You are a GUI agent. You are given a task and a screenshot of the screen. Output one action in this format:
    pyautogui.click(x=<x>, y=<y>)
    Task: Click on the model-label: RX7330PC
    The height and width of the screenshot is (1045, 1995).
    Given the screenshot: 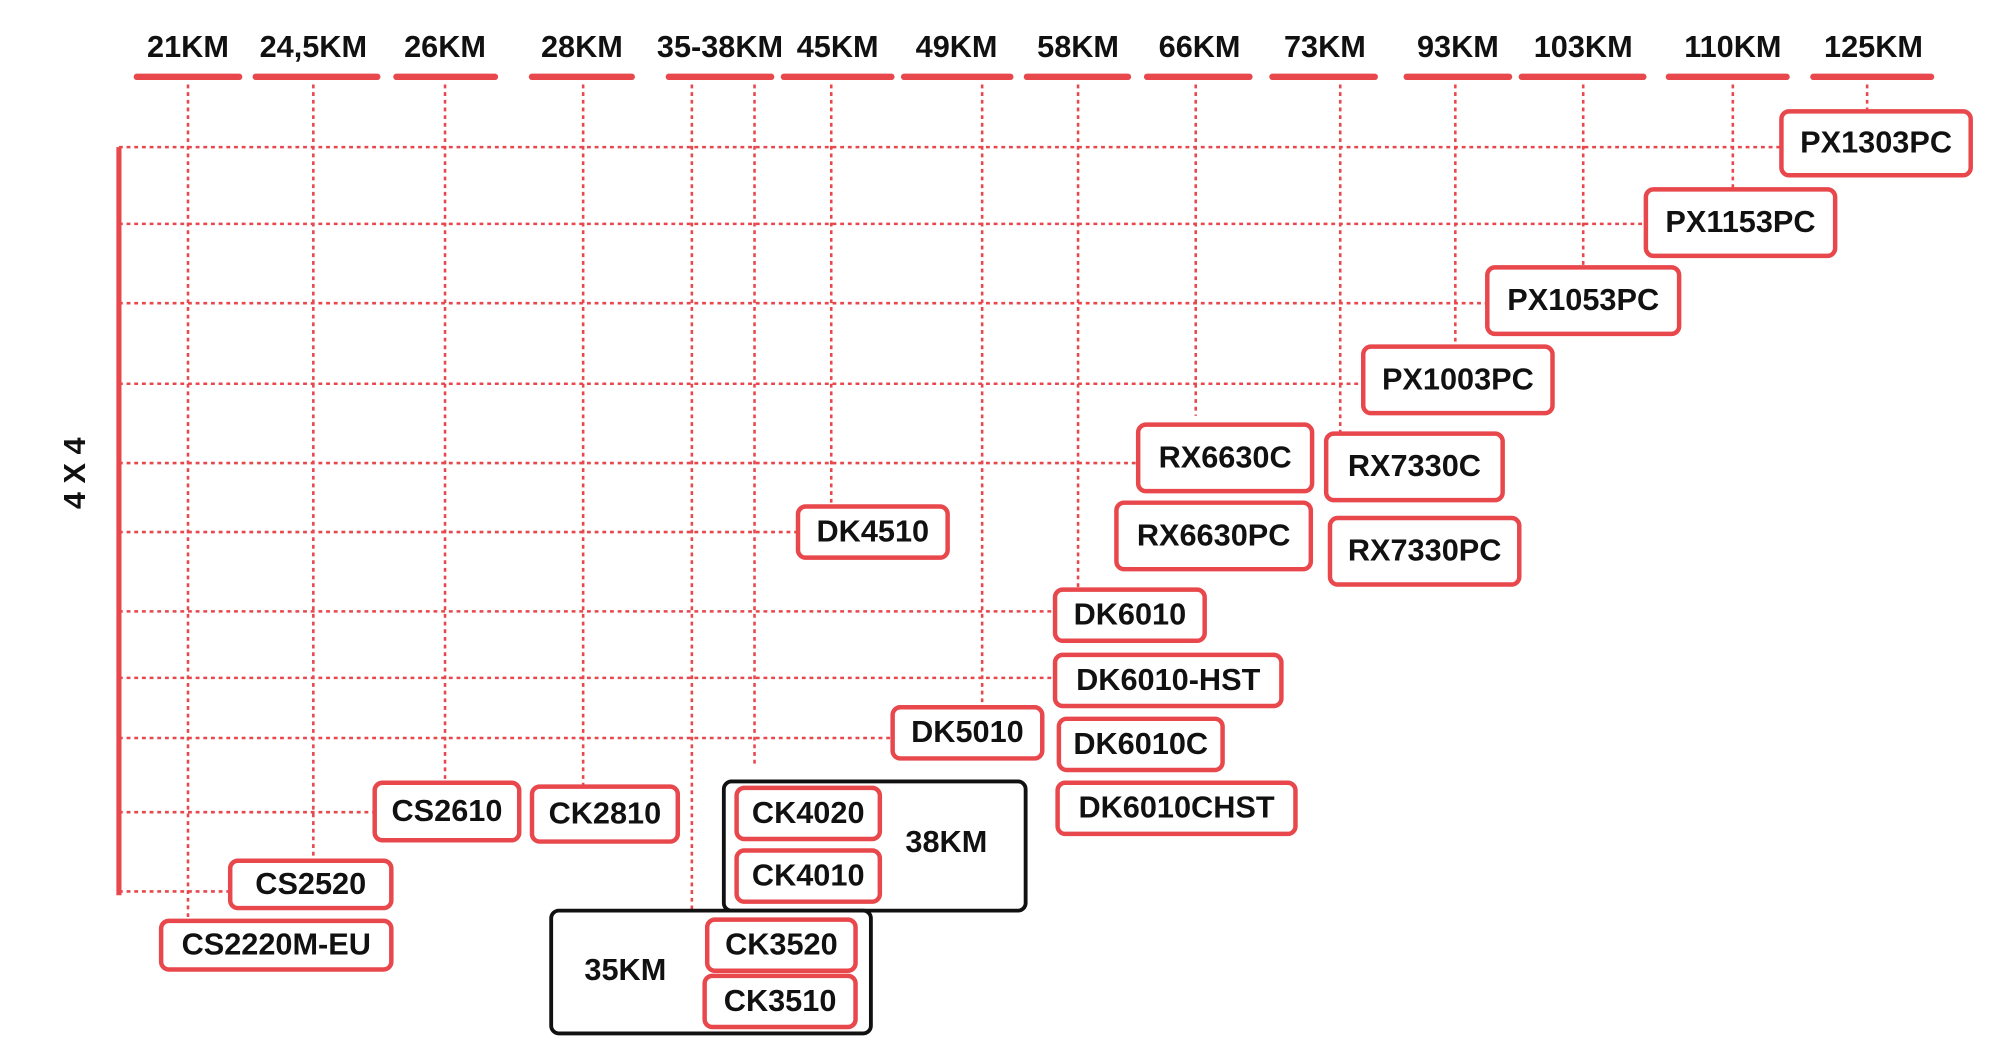 What is the action you would take?
    pyautogui.click(x=1425, y=550)
    